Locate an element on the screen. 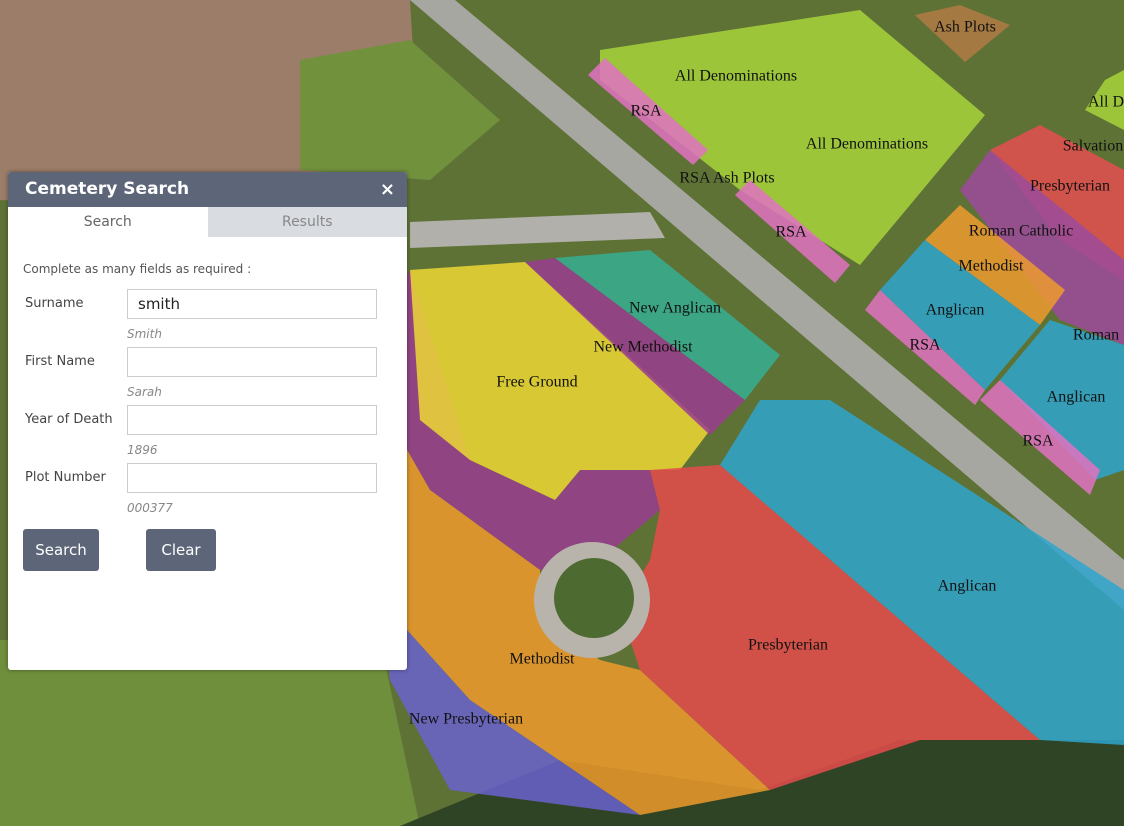 The image size is (1124, 826). panel-title: Cemetery Search is located at coordinates (107, 189).